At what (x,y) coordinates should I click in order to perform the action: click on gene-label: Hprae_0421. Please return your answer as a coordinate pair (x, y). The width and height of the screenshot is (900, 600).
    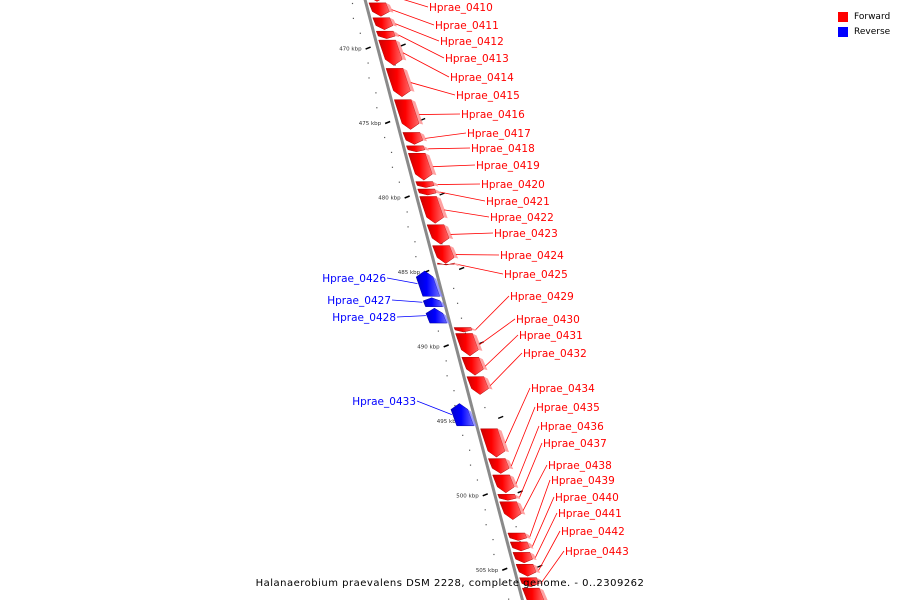
    Looking at the image, I should click on (518, 202).